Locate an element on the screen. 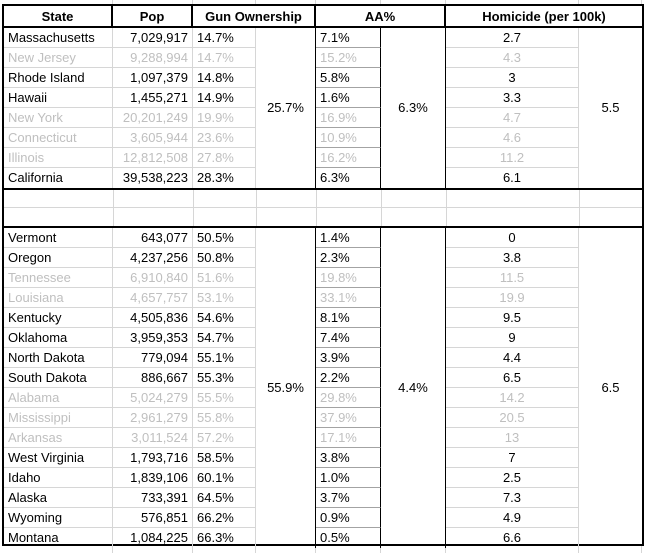 The height and width of the screenshot is (553, 648). cell-pop: 3,605,944 is located at coordinates (153, 138).